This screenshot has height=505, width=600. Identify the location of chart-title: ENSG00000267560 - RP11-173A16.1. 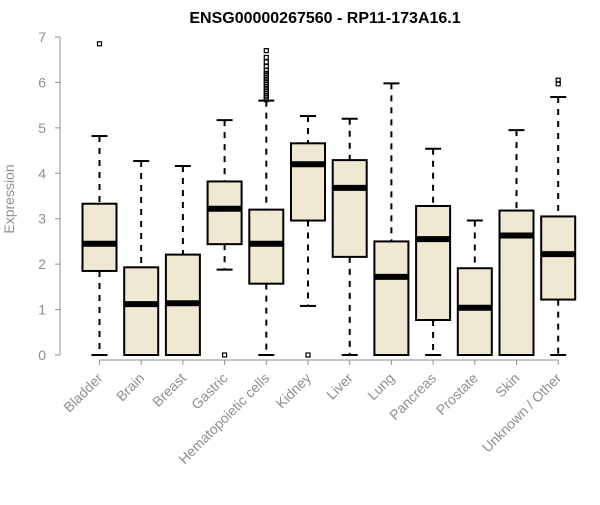
(324, 18).